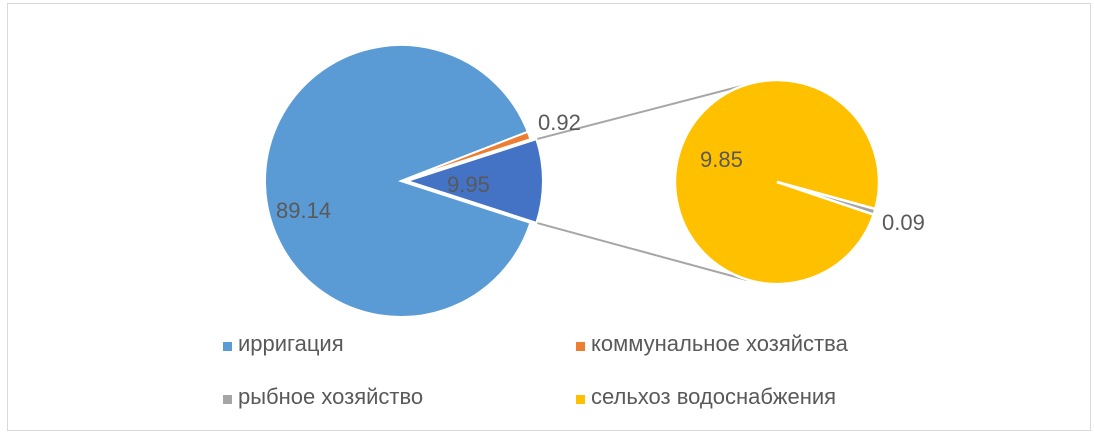  I want to click on main-label-communal: 0.92, so click(559, 122).